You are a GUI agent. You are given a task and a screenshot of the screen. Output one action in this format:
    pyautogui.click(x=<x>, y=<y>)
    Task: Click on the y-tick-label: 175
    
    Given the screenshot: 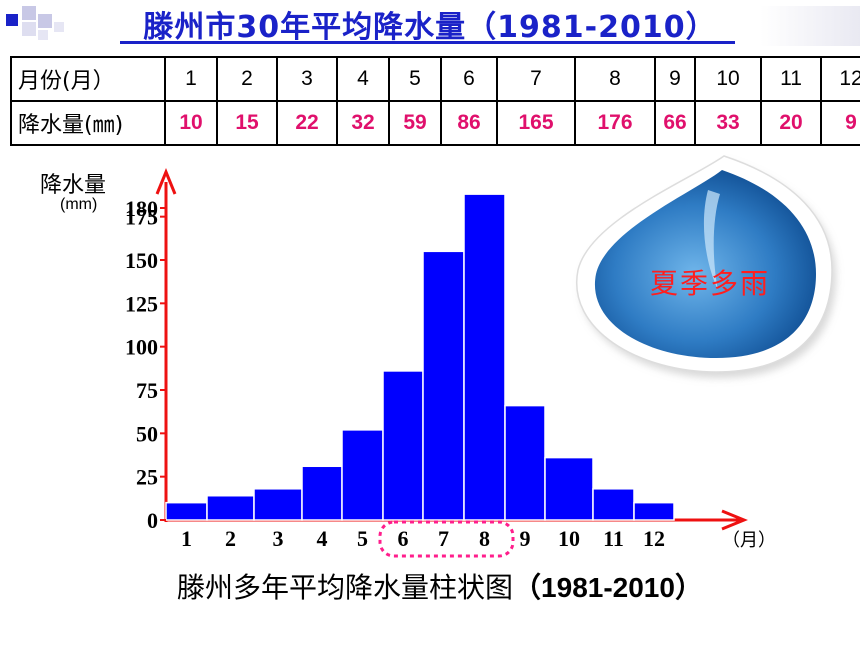 What is the action you would take?
    pyautogui.click(x=141, y=217)
    